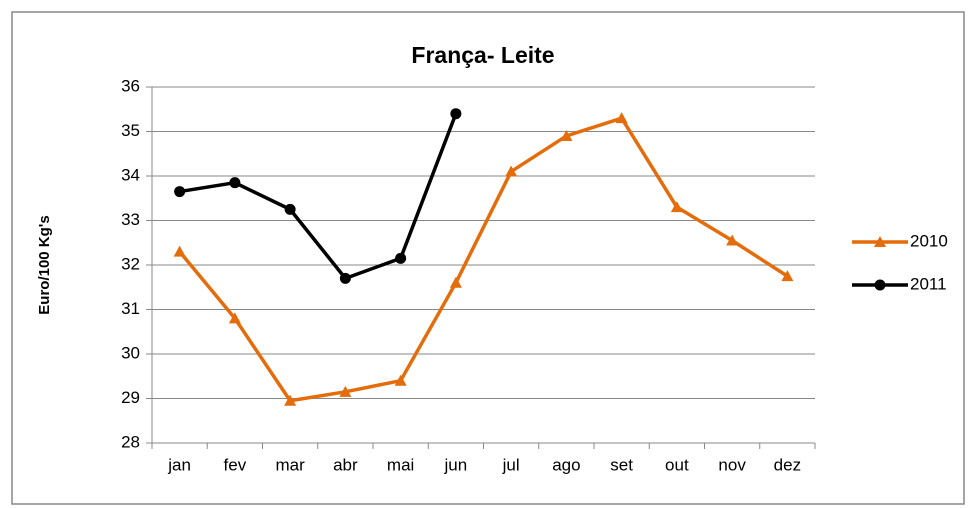 The width and height of the screenshot is (971, 508). I want to click on y-axis-label: Euro/100 Kg's, so click(44, 264).